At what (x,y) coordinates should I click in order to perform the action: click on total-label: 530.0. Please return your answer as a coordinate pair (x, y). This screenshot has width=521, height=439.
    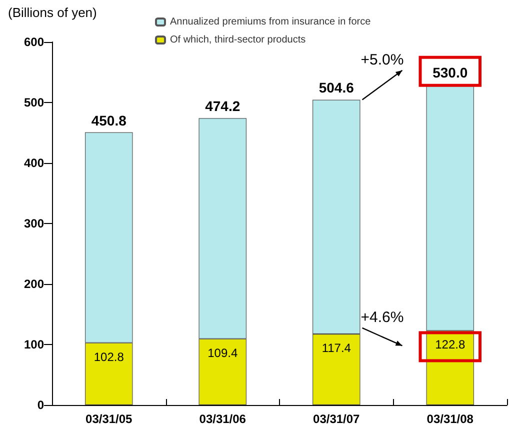
    Looking at the image, I should click on (450, 72).